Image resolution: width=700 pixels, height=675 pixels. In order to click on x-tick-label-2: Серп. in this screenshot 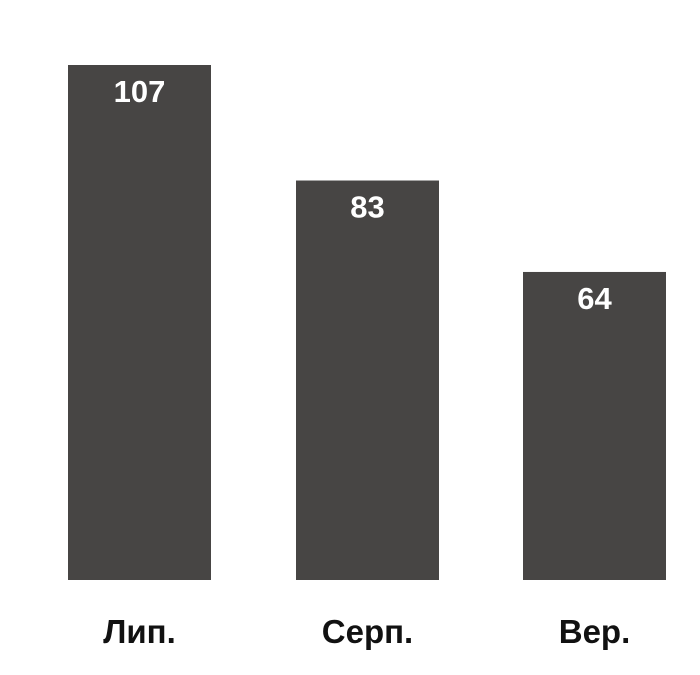, I will do `click(367, 631)`.